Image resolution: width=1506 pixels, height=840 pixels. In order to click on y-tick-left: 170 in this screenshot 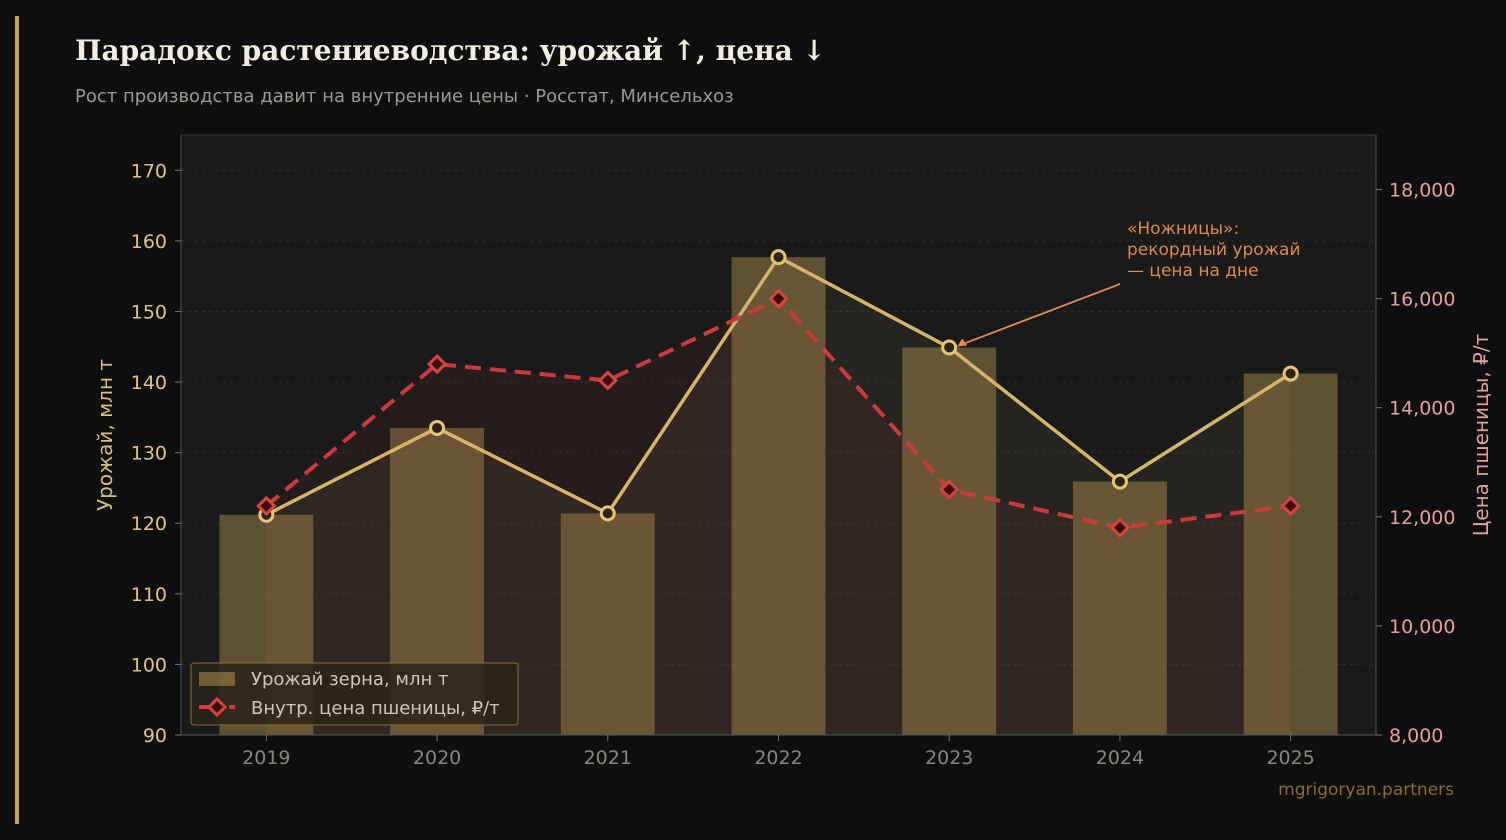, I will do `click(149, 171)`.